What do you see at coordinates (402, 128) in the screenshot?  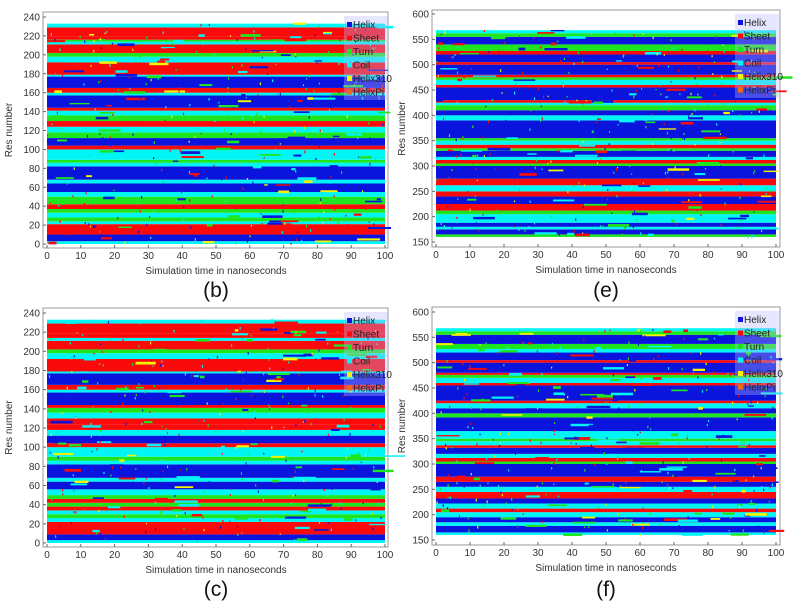 I see `y-axis-label: Res number` at bounding box center [402, 128].